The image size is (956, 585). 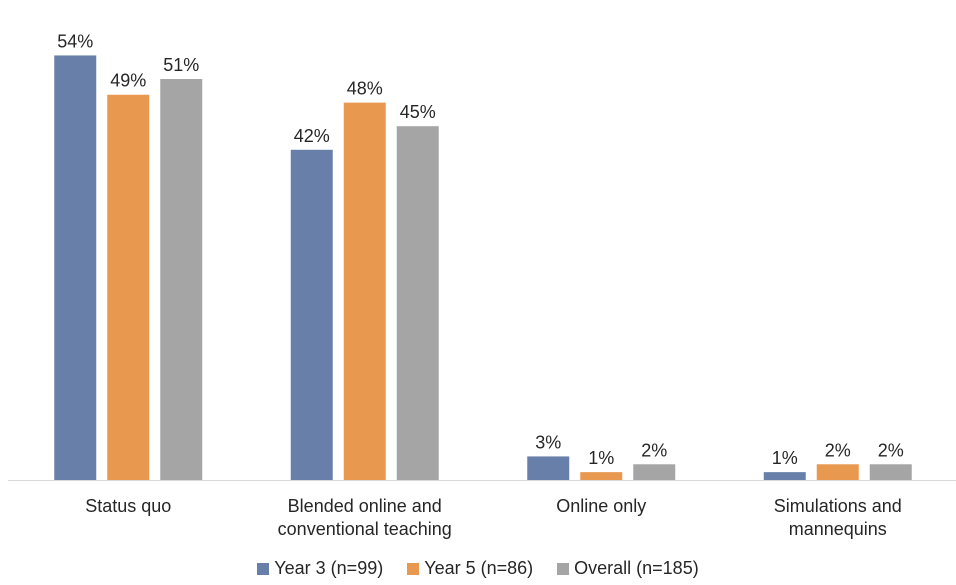 What do you see at coordinates (365, 506) in the screenshot?
I see `category-label: Blended online and` at bounding box center [365, 506].